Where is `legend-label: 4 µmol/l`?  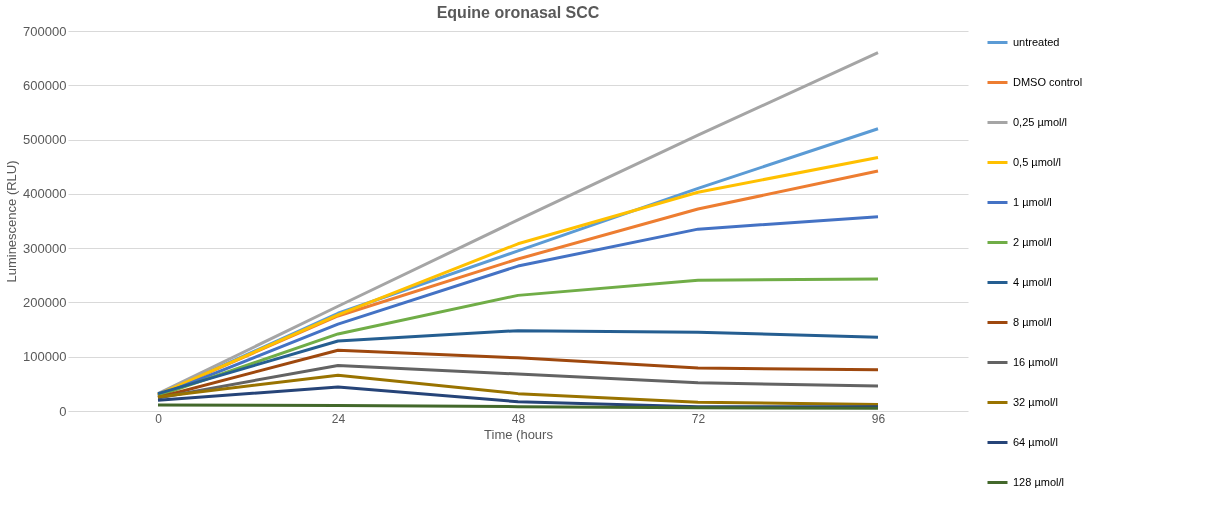 legend-label: 4 µmol/l is located at coordinates (1032, 281).